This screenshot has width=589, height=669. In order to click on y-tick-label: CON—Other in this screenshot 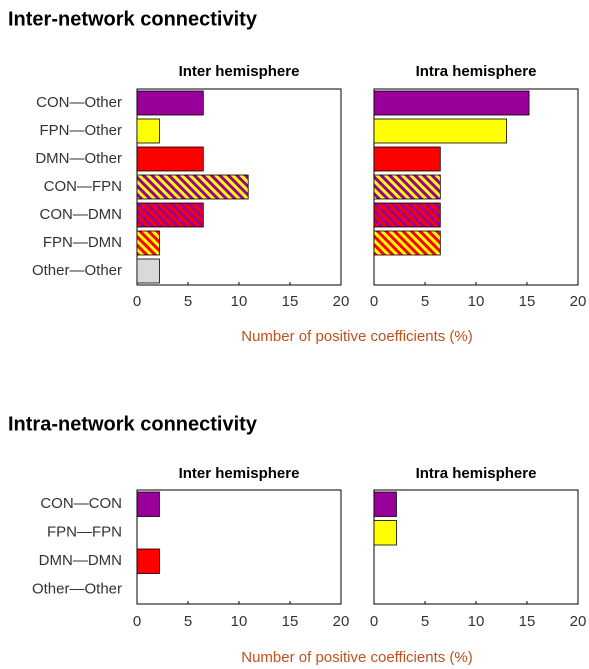, I will do `click(79, 102)`.